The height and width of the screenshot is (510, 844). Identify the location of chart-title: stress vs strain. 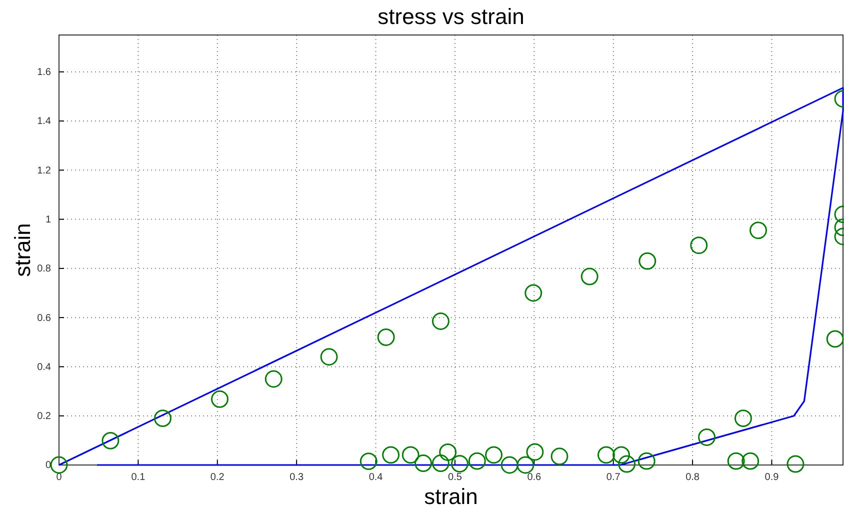
(451, 16).